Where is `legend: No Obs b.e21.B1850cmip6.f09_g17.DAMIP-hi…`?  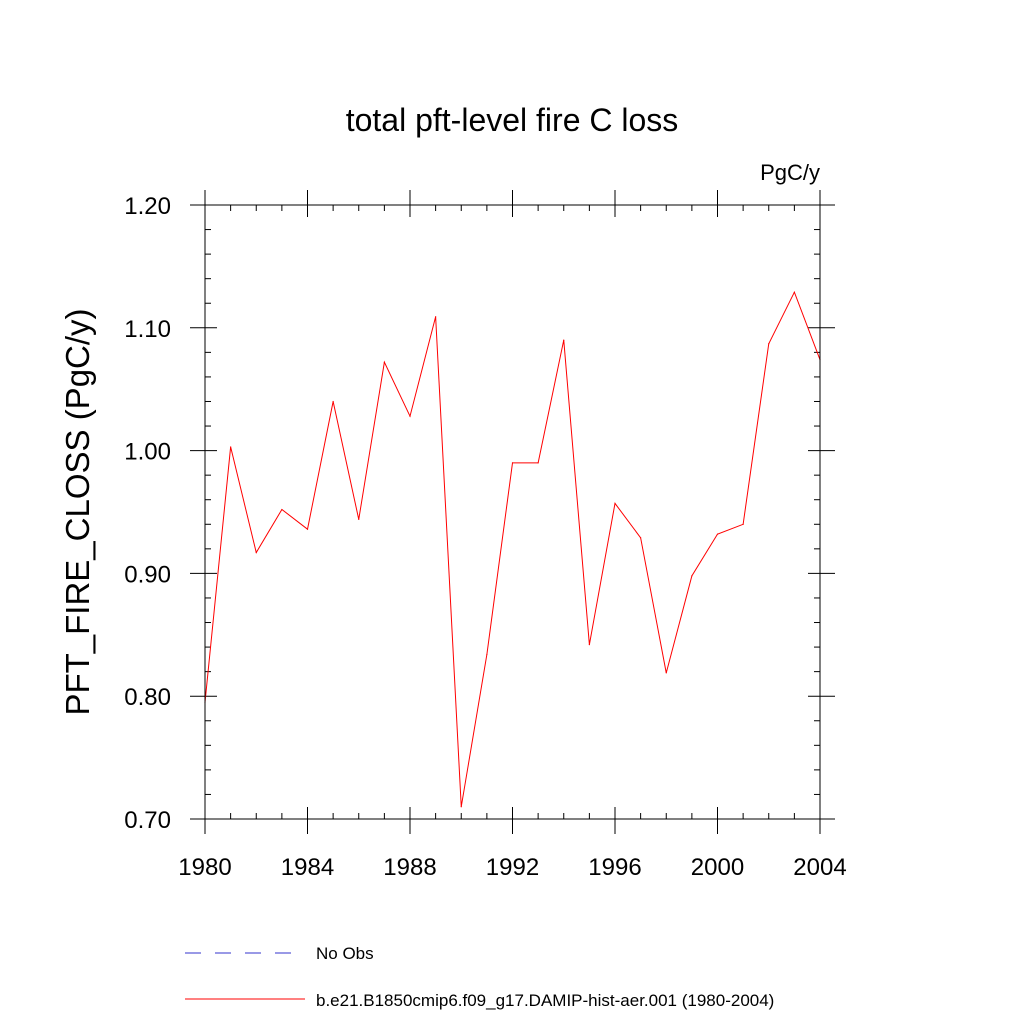
legend: No Obs b.e21.B1850cmip6.f09_g17.DAMIP-hi… is located at coordinates (479, 977).